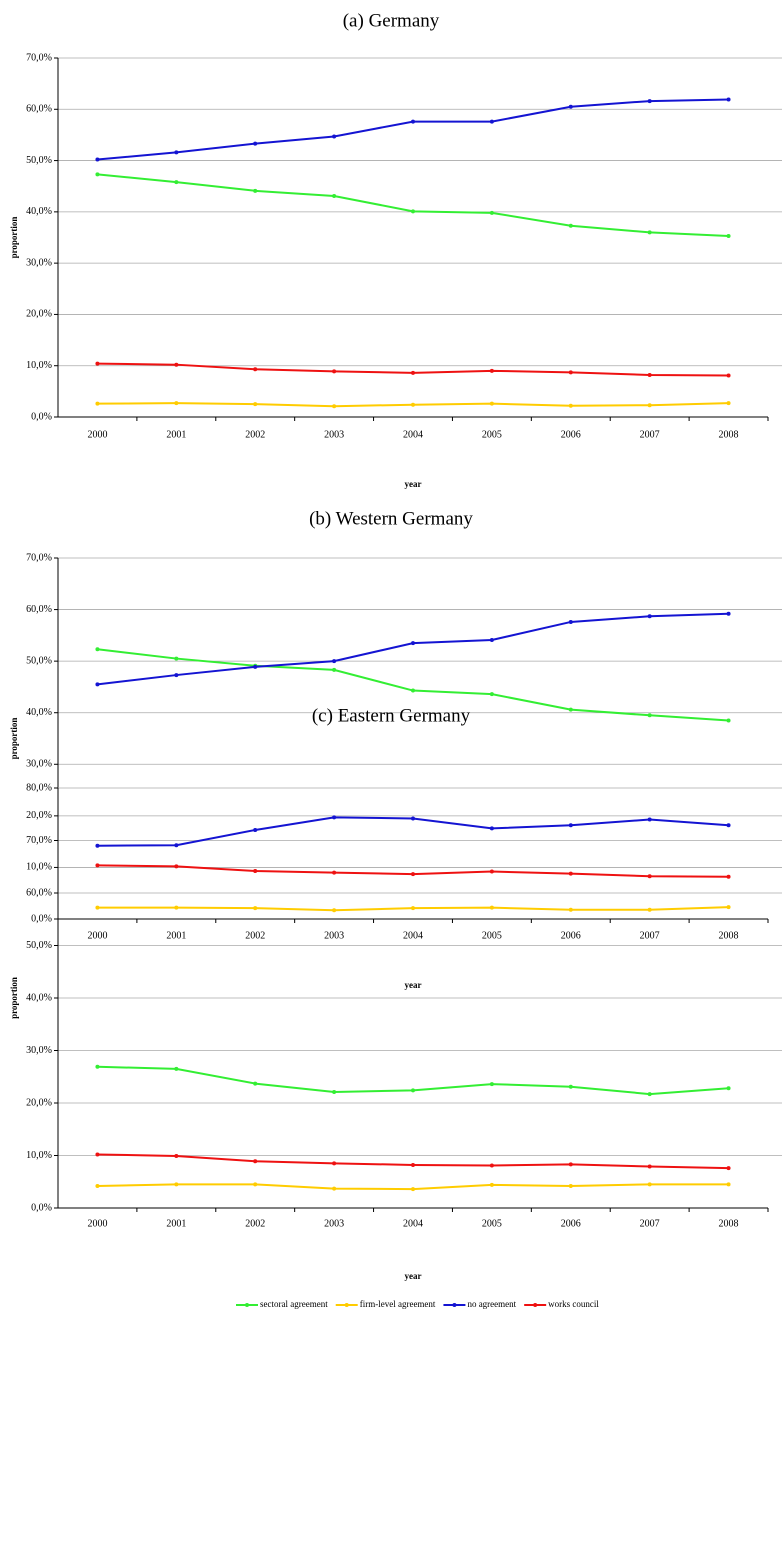 Image resolution: width=782 pixels, height=1541 pixels. What do you see at coordinates (41, 416) in the screenshot?
I see `y-tick-label: 0,0%` at bounding box center [41, 416].